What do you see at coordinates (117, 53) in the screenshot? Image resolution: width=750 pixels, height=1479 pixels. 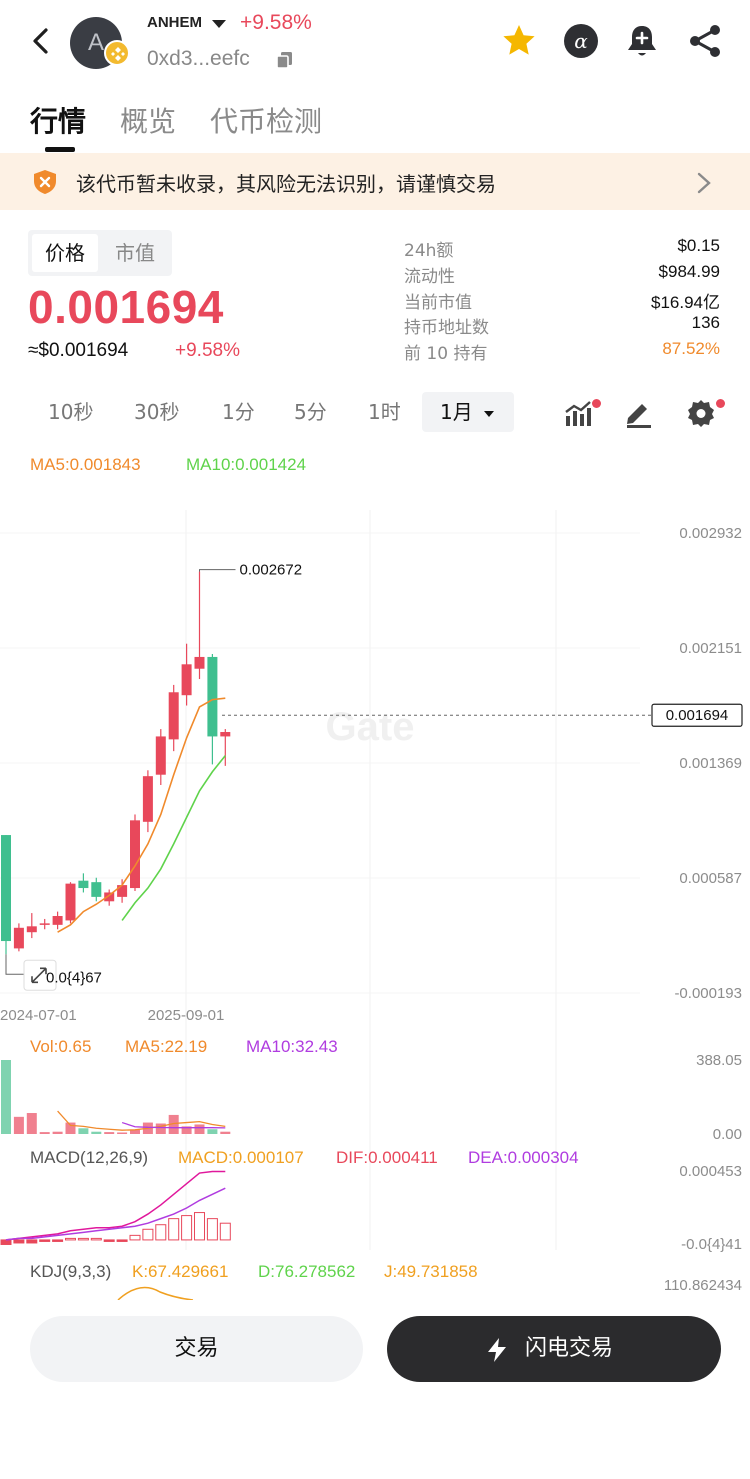 I see `chain-badge-icon` at bounding box center [117, 53].